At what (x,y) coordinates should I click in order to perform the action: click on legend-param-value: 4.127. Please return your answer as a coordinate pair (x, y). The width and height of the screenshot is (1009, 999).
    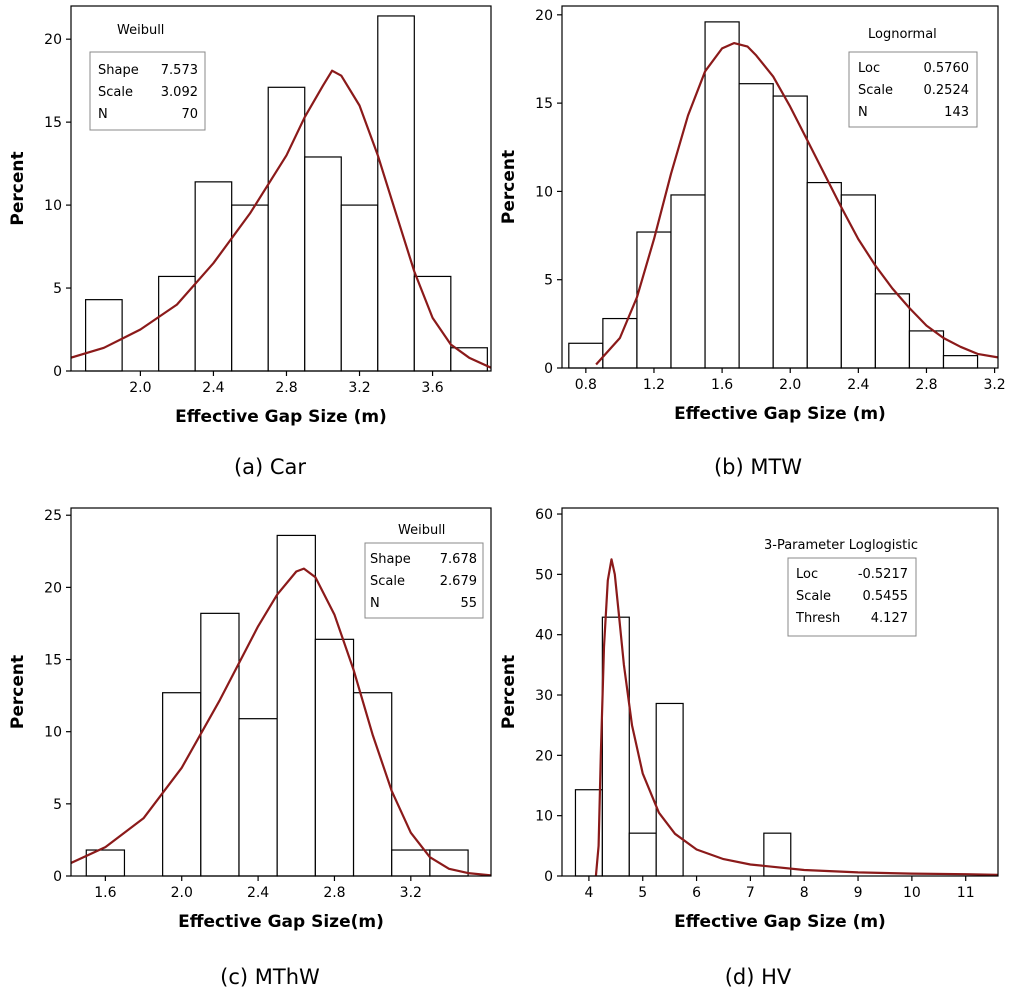
    Looking at the image, I should click on (889, 618).